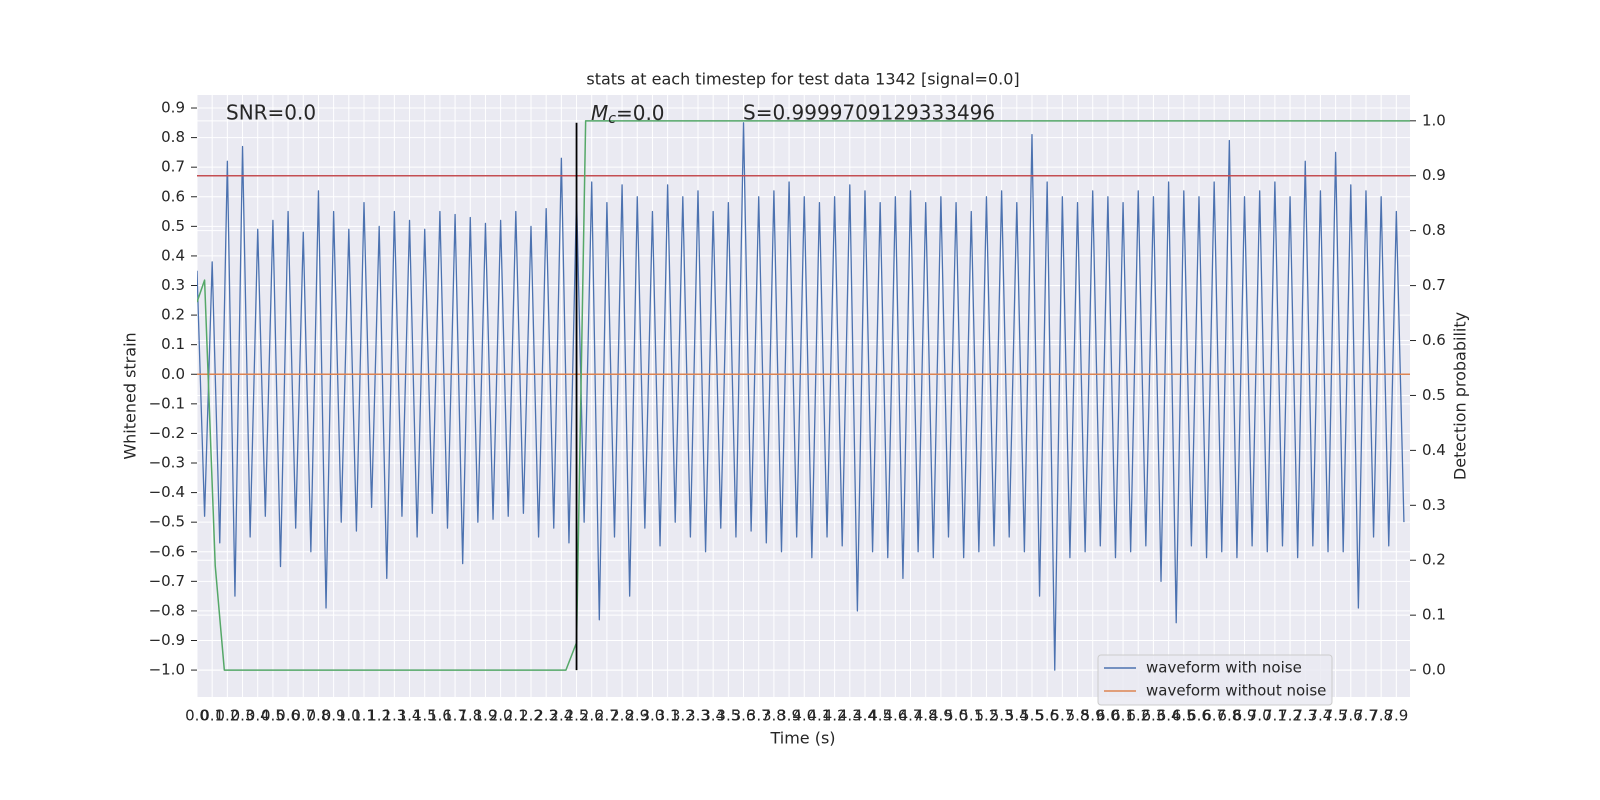 Image resolution: width=1600 pixels, height=800 pixels. I want to click on x-tick-label: 1.3, so click(394, 716).